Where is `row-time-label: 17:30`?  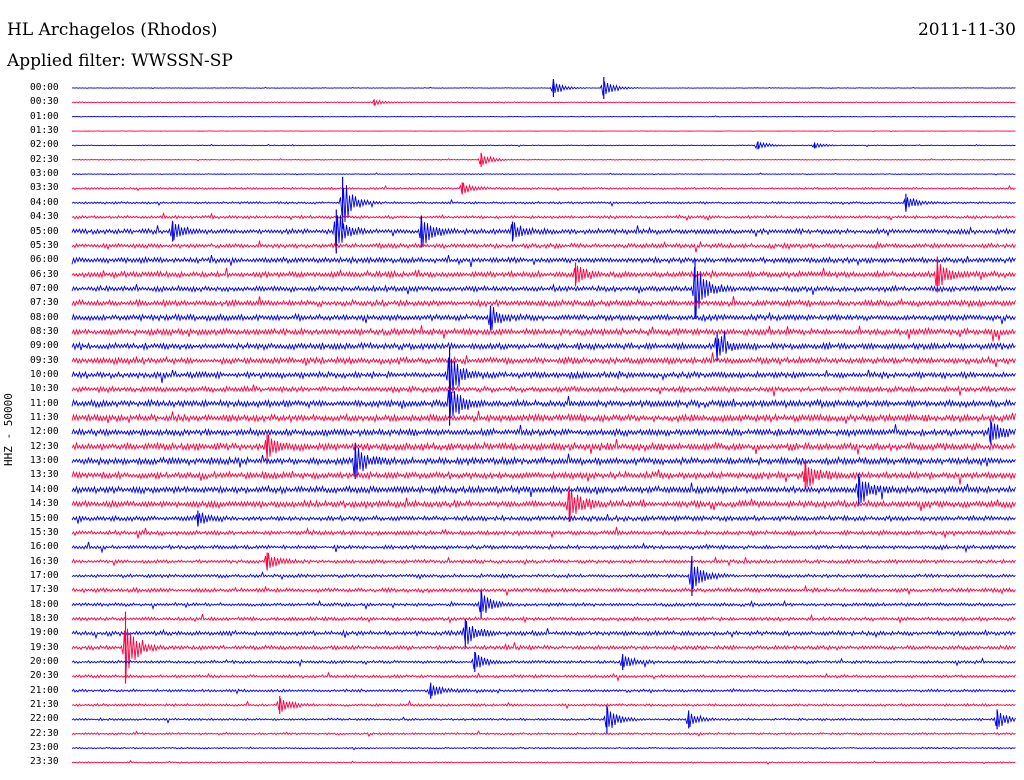
row-time-label: 17:30 is located at coordinates (44, 590).